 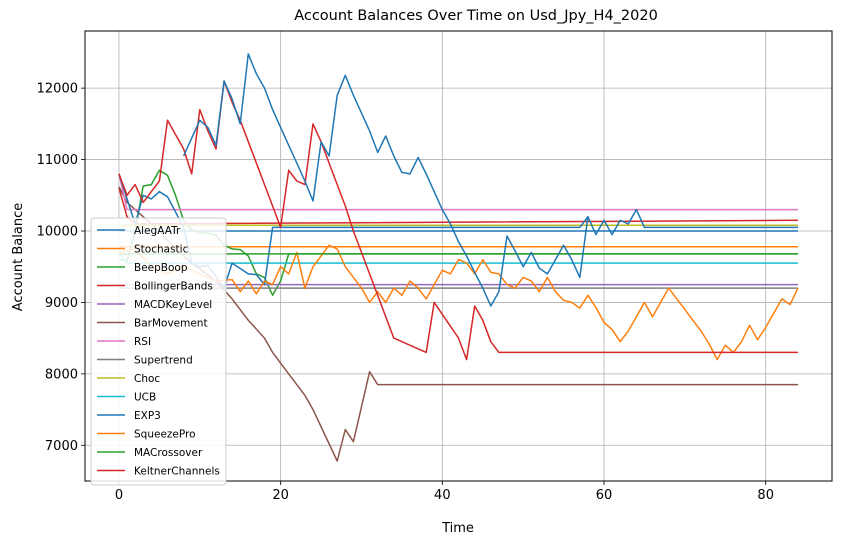 I want to click on legend-label-choc: Choc, so click(x=147, y=379).